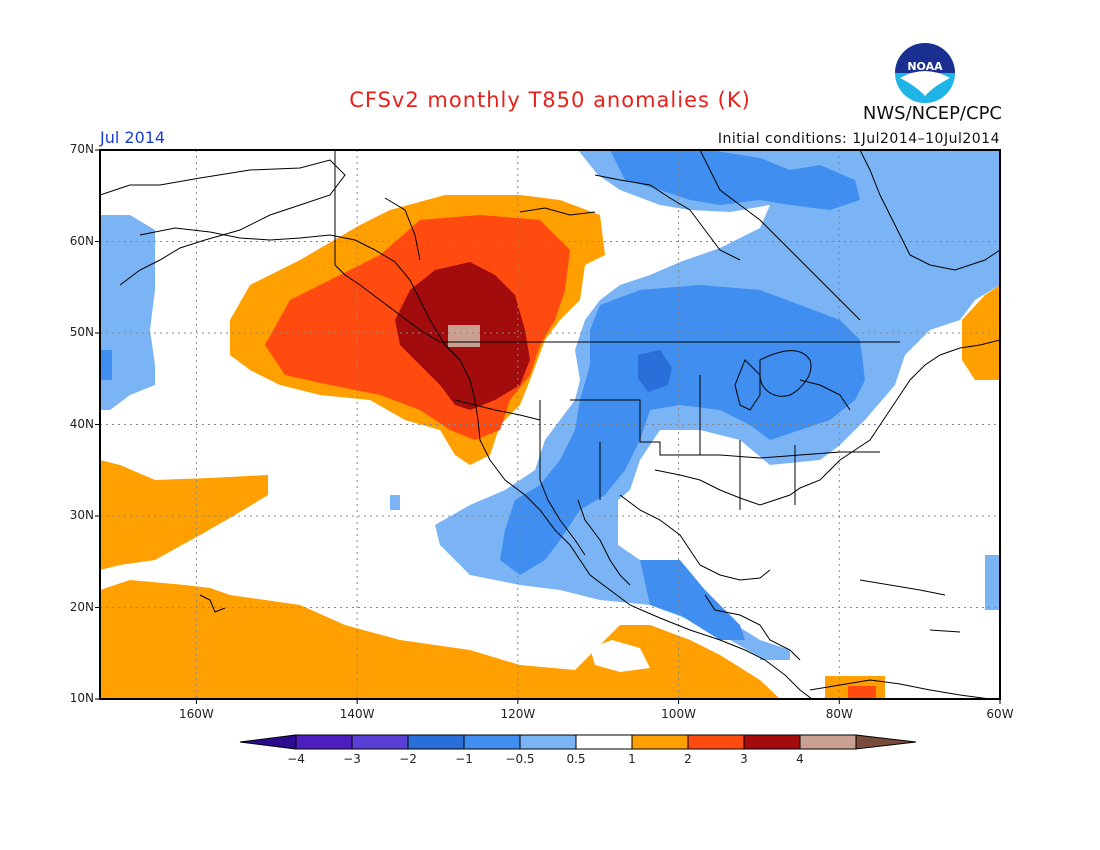  I want to click on colorbar-tick-label: 3, so click(744, 759).